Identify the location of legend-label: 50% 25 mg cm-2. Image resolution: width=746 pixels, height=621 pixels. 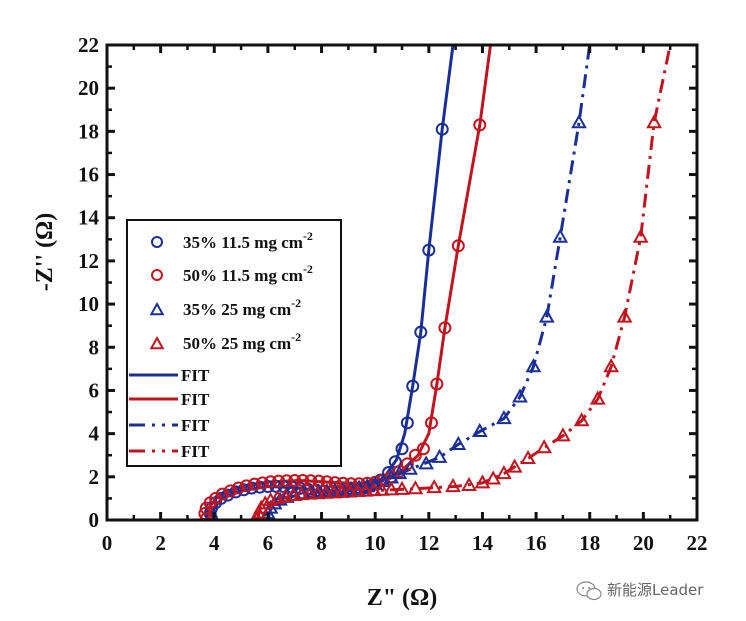
(242, 341).